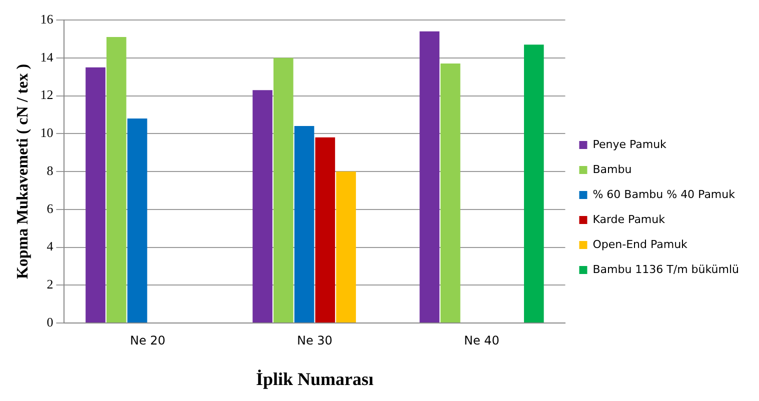 This screenshot has width=759, height=401. Describe the element at coordinates (50, 246) in the screenshot. I see `y-tick-label: 4` at that location.